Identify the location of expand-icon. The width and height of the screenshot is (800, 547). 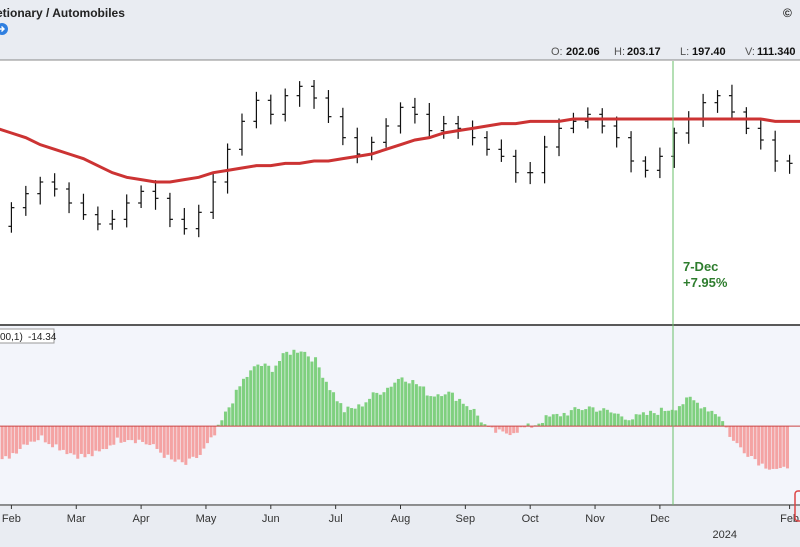
(4, 29).